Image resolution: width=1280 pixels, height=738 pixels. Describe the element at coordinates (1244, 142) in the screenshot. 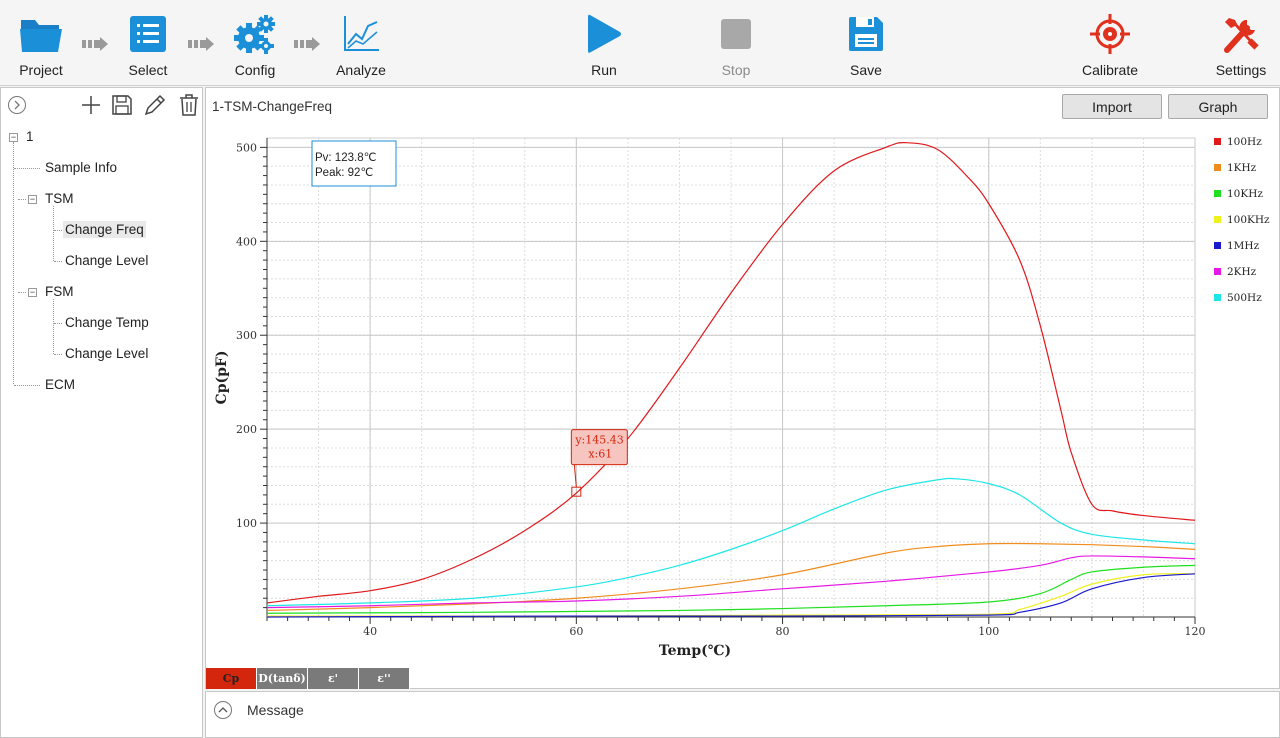

I see `legend-label: 100Hz` at that location.